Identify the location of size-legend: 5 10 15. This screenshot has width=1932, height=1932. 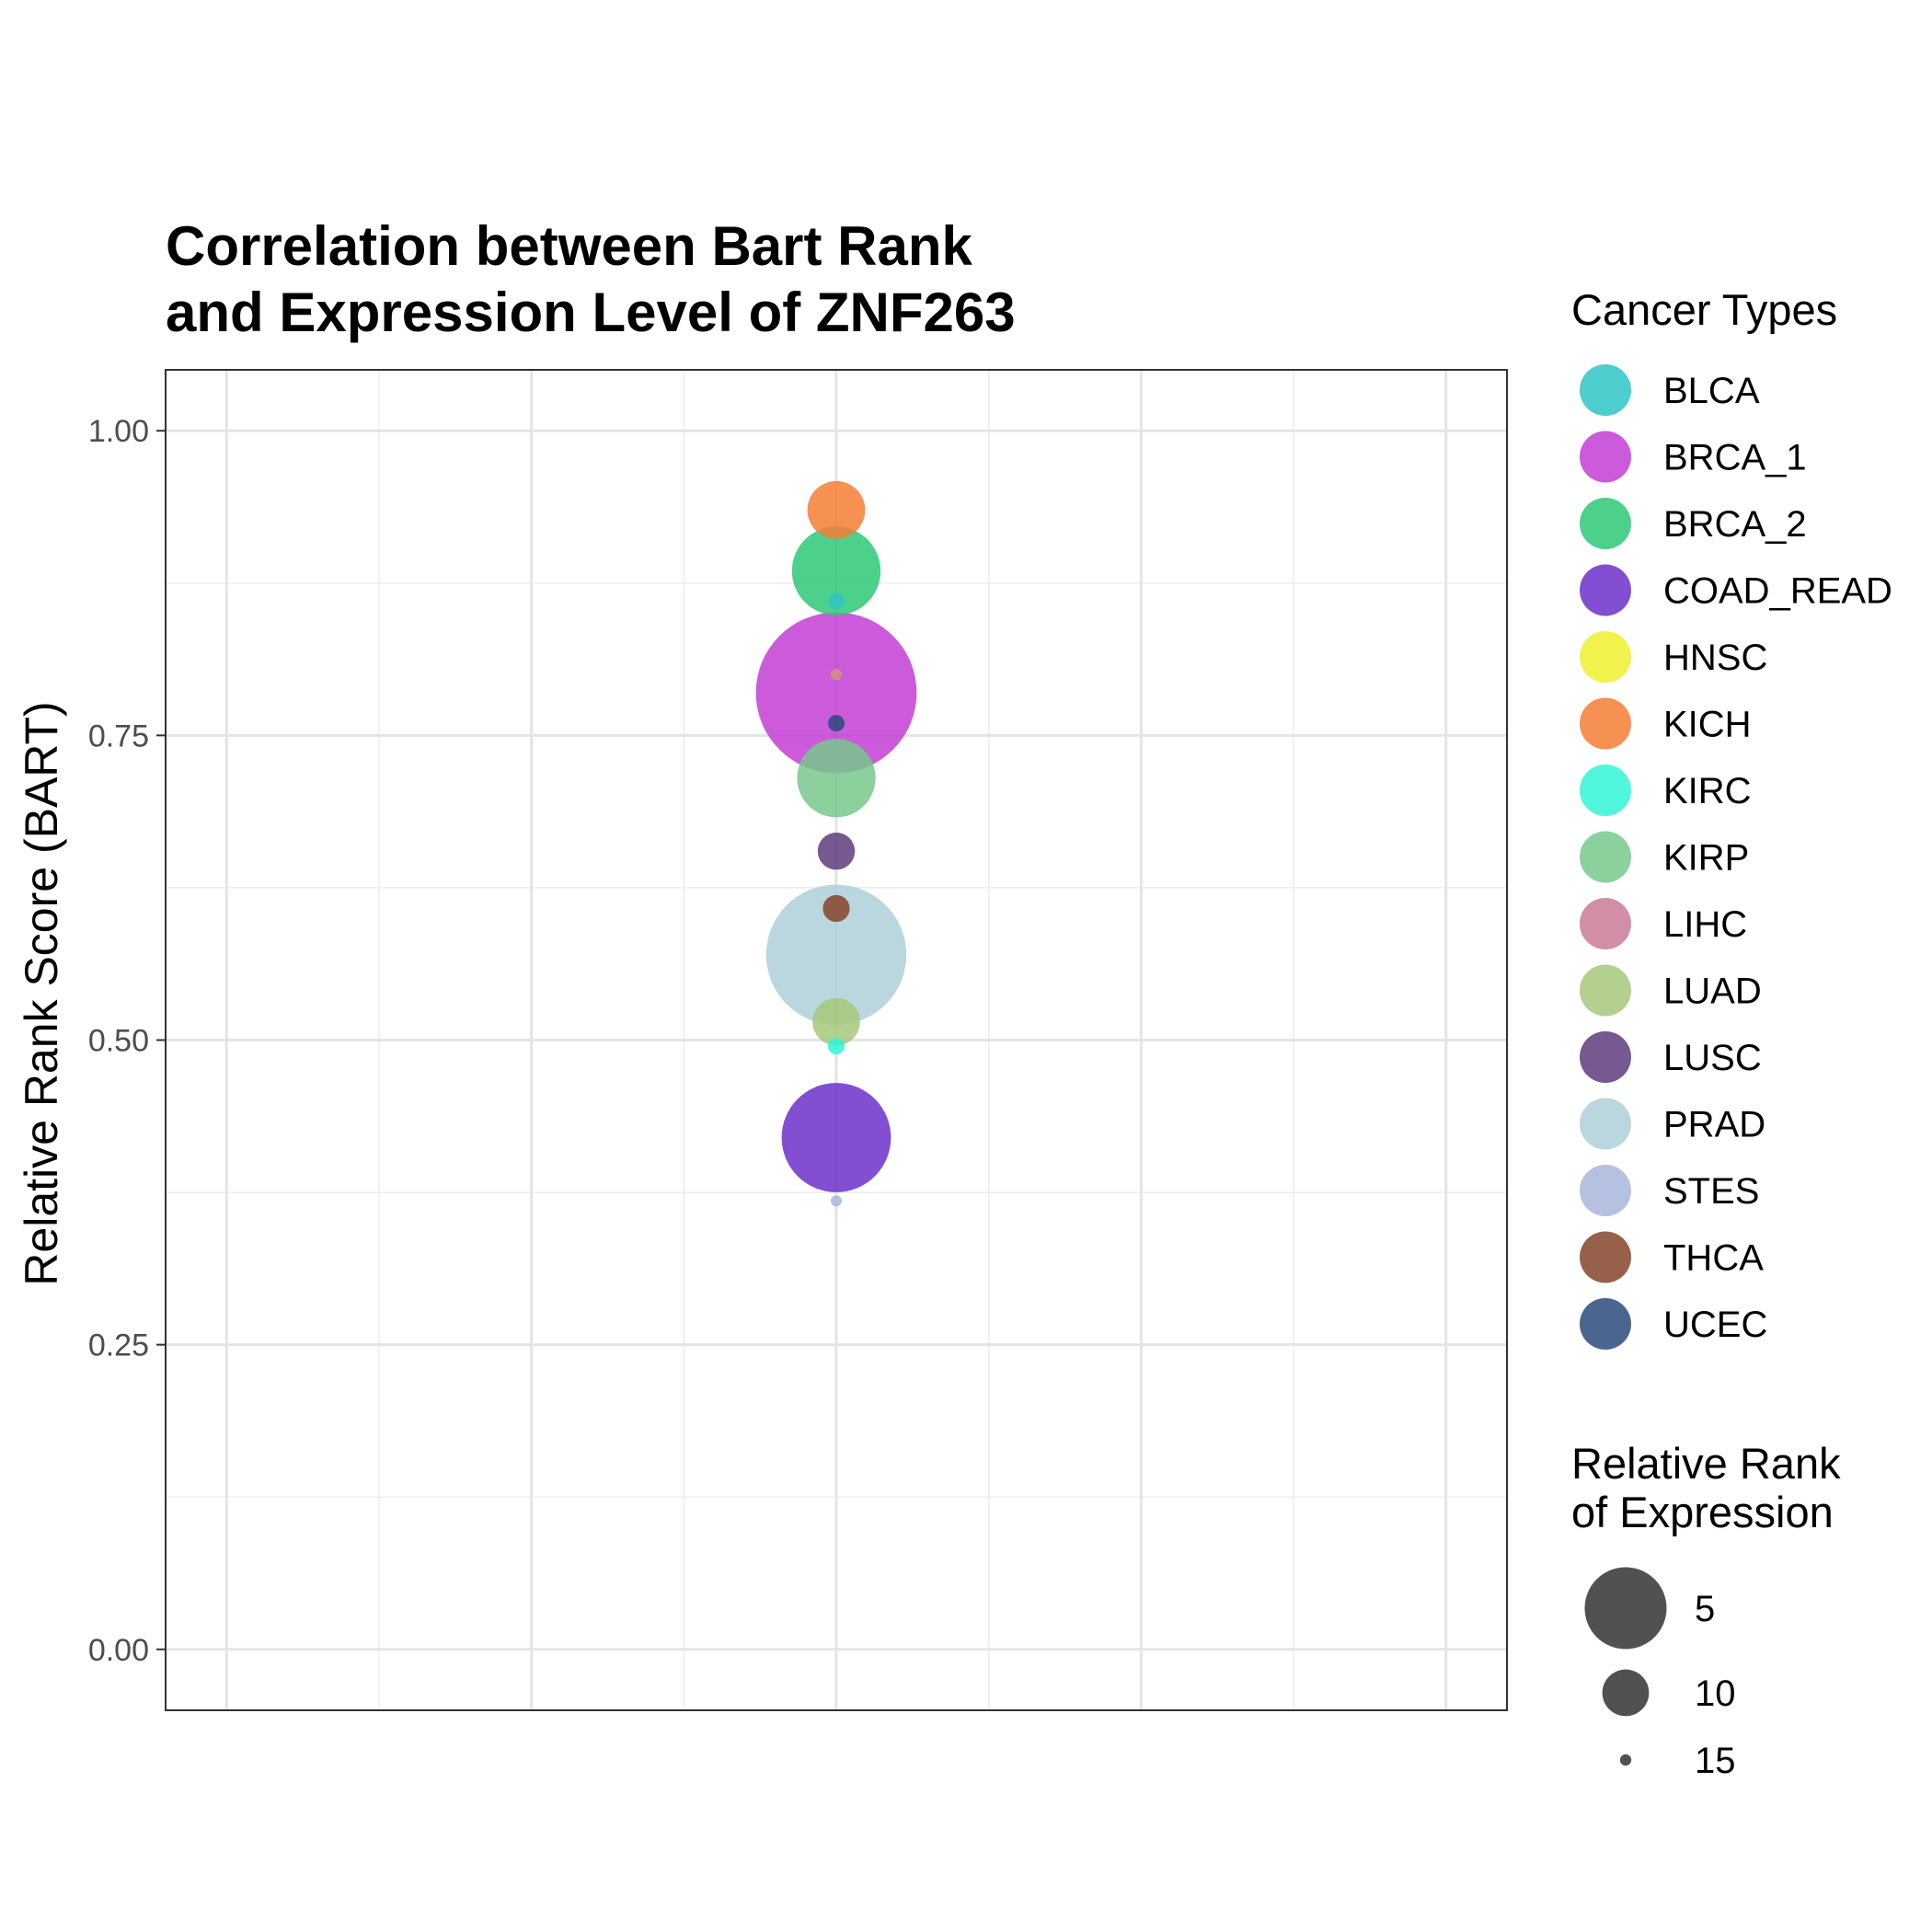
(1660, 1674).